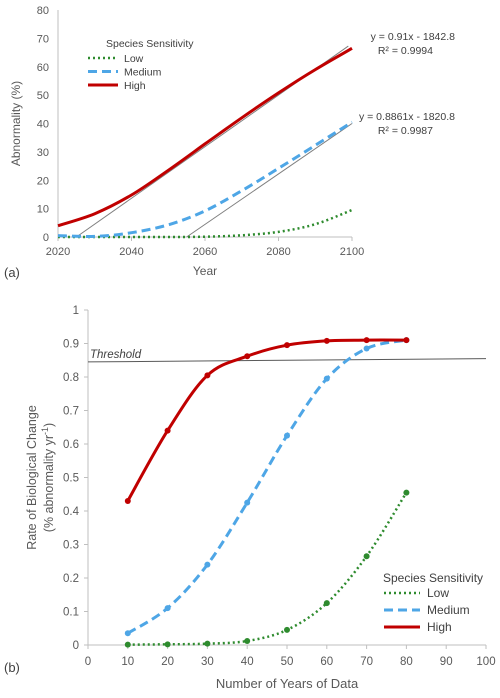 Image resolution: width=500 pixels, height=698 pixels. I want to click on b-panel-label: (b), so click(12, 667).